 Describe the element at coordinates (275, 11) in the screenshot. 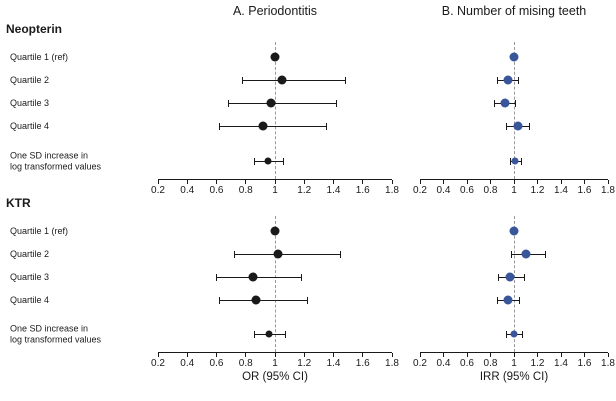

I see `panel-a-title: A. Periodontitis` at that location.